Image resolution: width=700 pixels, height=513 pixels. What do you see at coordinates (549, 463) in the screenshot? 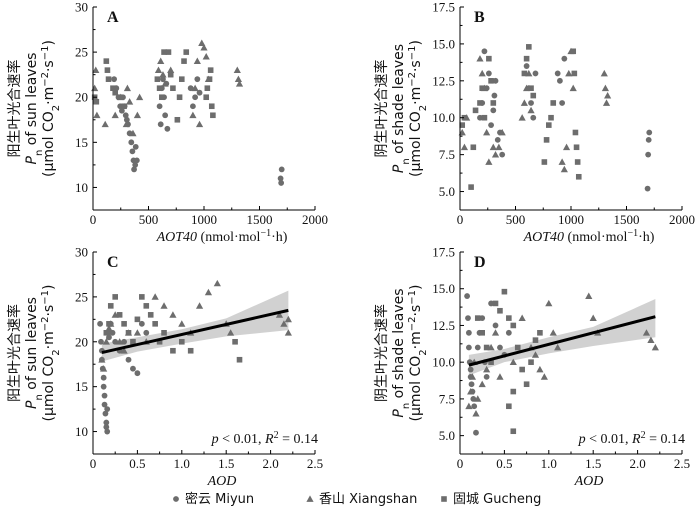
I see `x-tick-label: 1.0` at bounding box center [549, 463].